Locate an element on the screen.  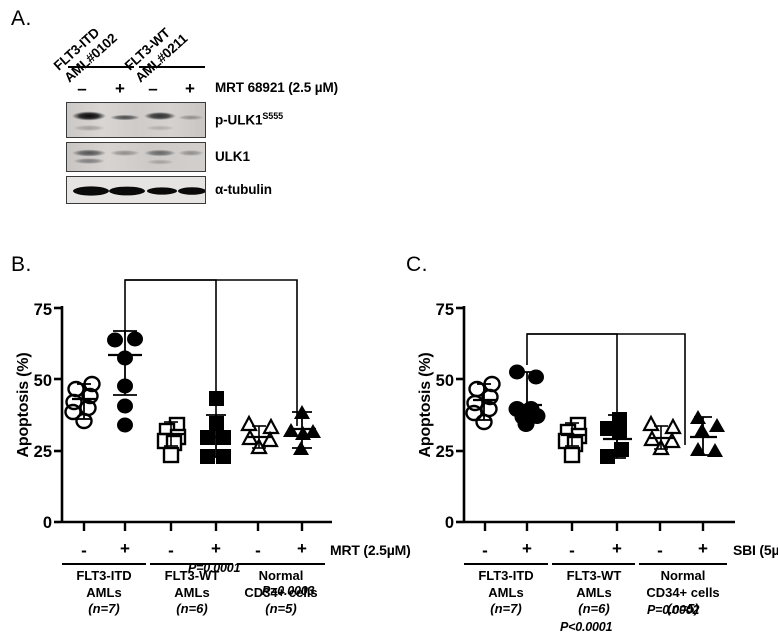
panel-c-group-caption-1: FLT3-WT AMLs (n=6) is located at coordinates (594, 593).